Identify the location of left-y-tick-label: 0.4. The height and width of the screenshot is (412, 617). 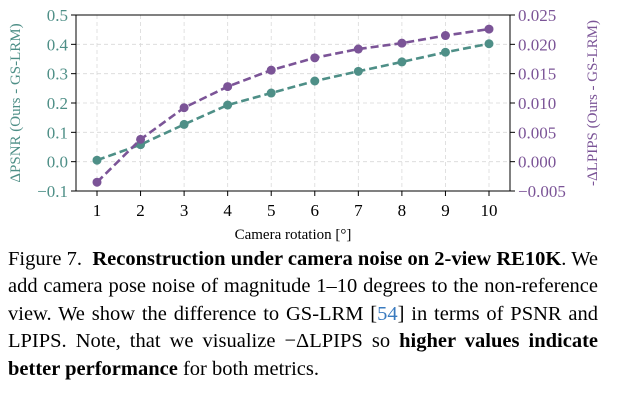
(58, 44).